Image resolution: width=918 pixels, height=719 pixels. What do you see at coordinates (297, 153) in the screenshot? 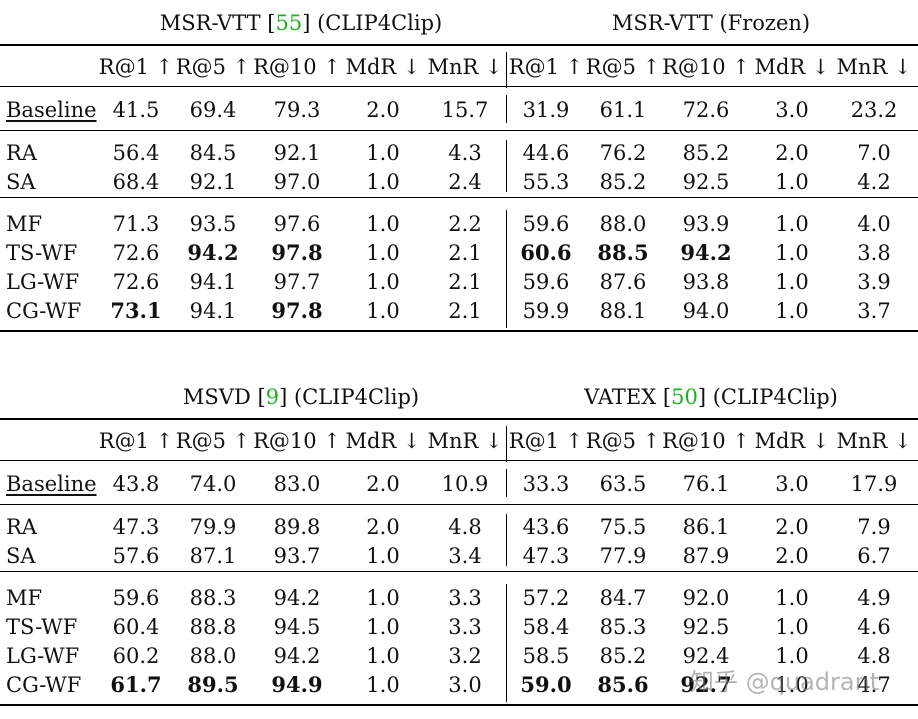
I see `table-cell: 92.1` at bounding box center [297, 153].